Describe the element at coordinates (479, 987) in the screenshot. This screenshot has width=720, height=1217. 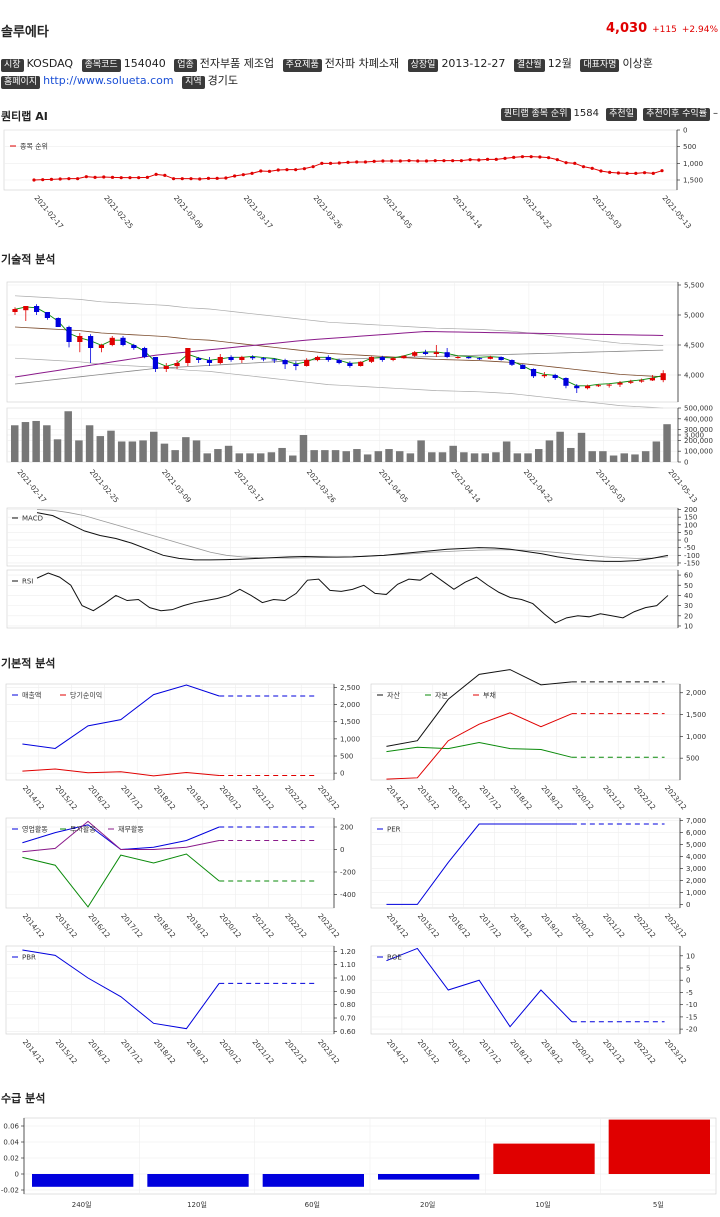
I see `roe-series-line` at that location.